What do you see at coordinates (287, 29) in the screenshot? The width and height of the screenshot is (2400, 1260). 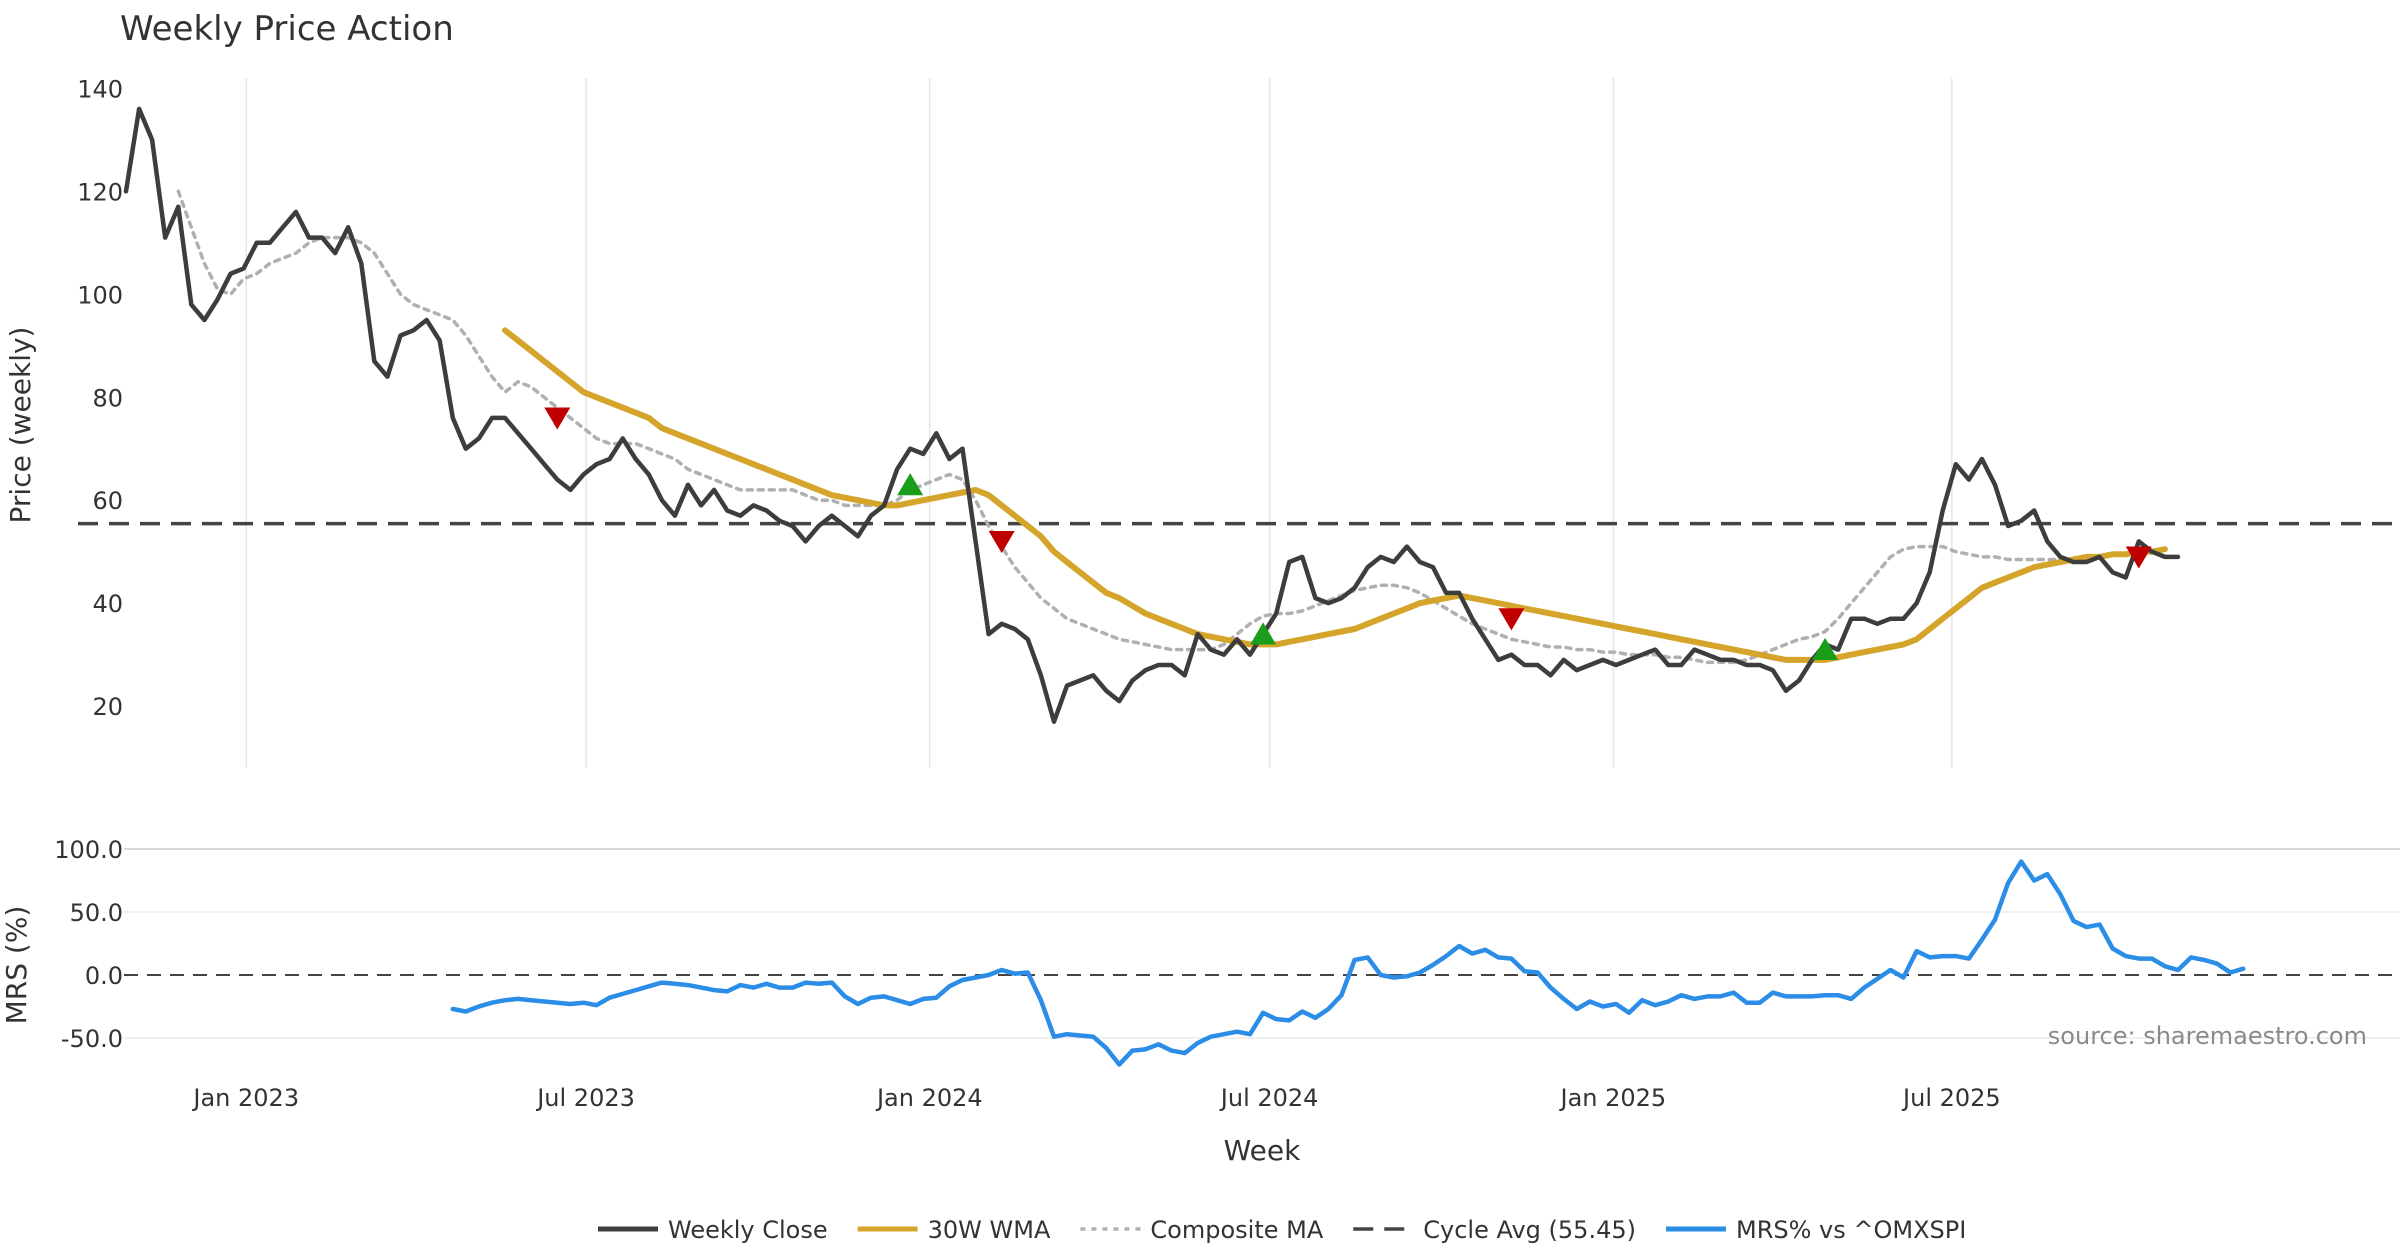 I see `chart-title: Weekly Price Action` at bounding box center [287, 29].